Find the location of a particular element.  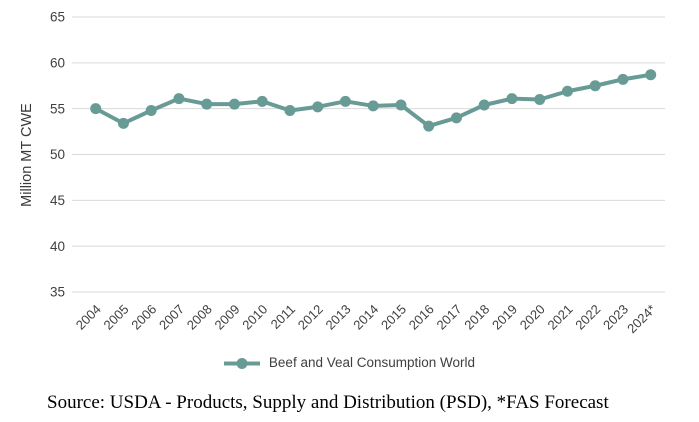

data-point-2024* is located at coordinates (651, 75).